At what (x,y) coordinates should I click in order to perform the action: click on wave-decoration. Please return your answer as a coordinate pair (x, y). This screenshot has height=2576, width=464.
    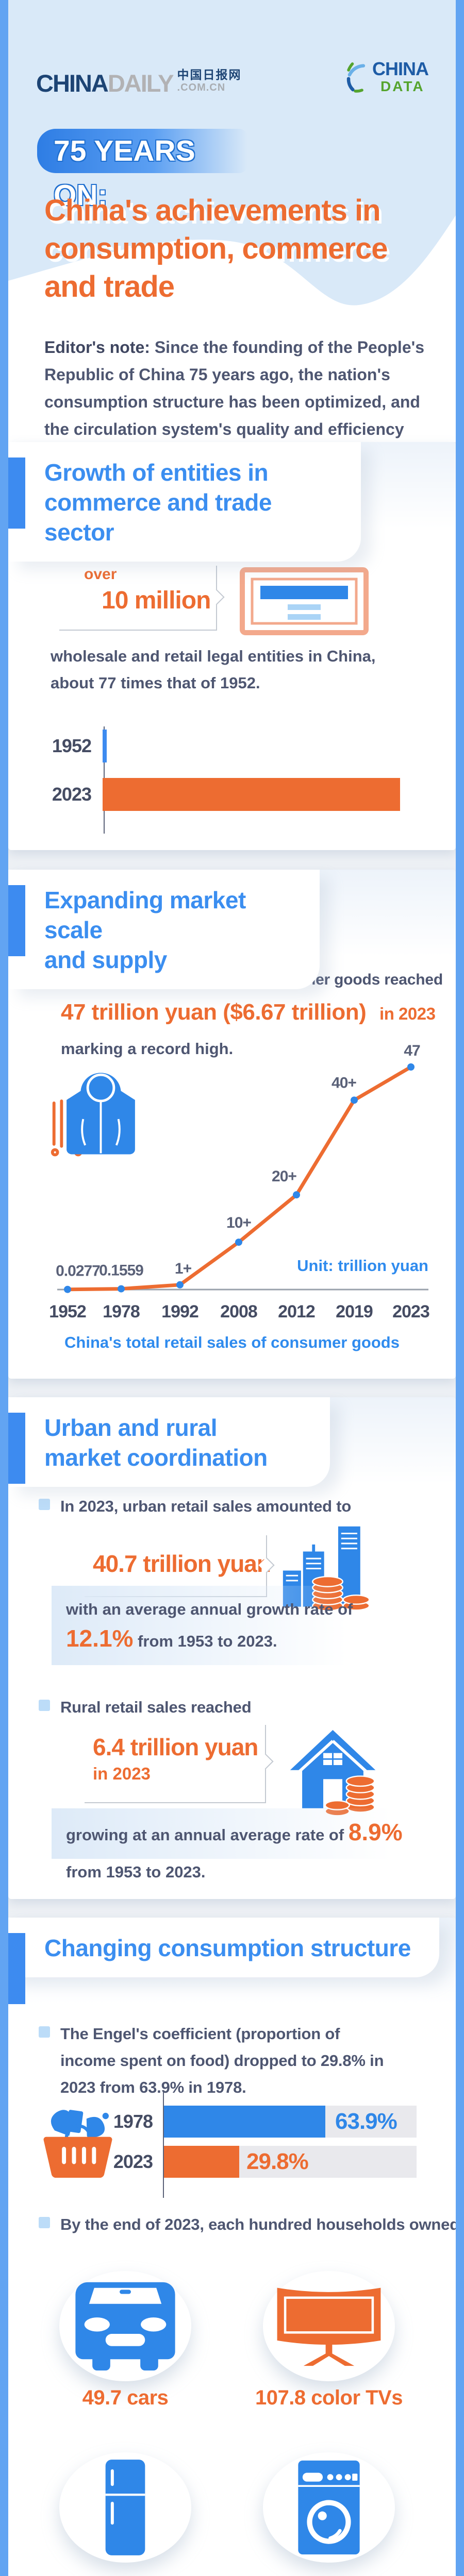
    Looking at the image, I should click on (232, 328).